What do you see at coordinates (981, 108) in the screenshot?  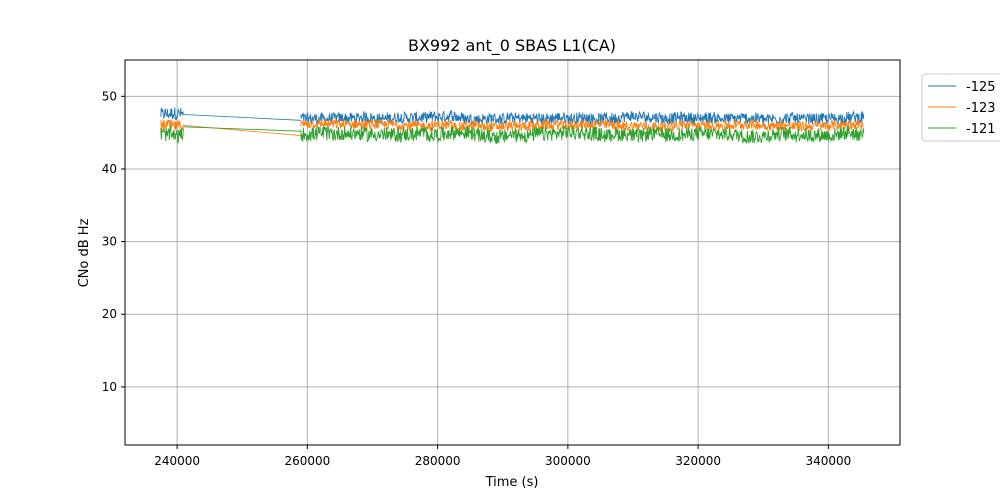 I see `legend-label: -123` at bounding box center [981, 108].